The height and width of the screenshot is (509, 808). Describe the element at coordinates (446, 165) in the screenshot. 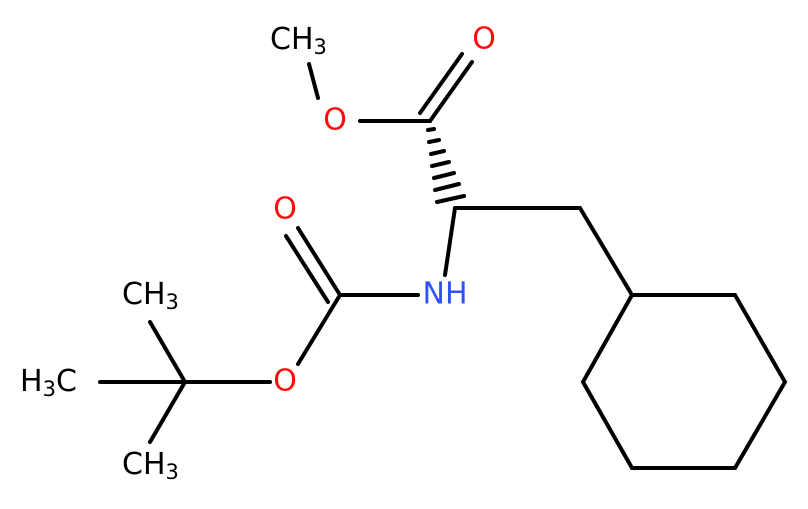

I see `hashed-wedge` at that location.